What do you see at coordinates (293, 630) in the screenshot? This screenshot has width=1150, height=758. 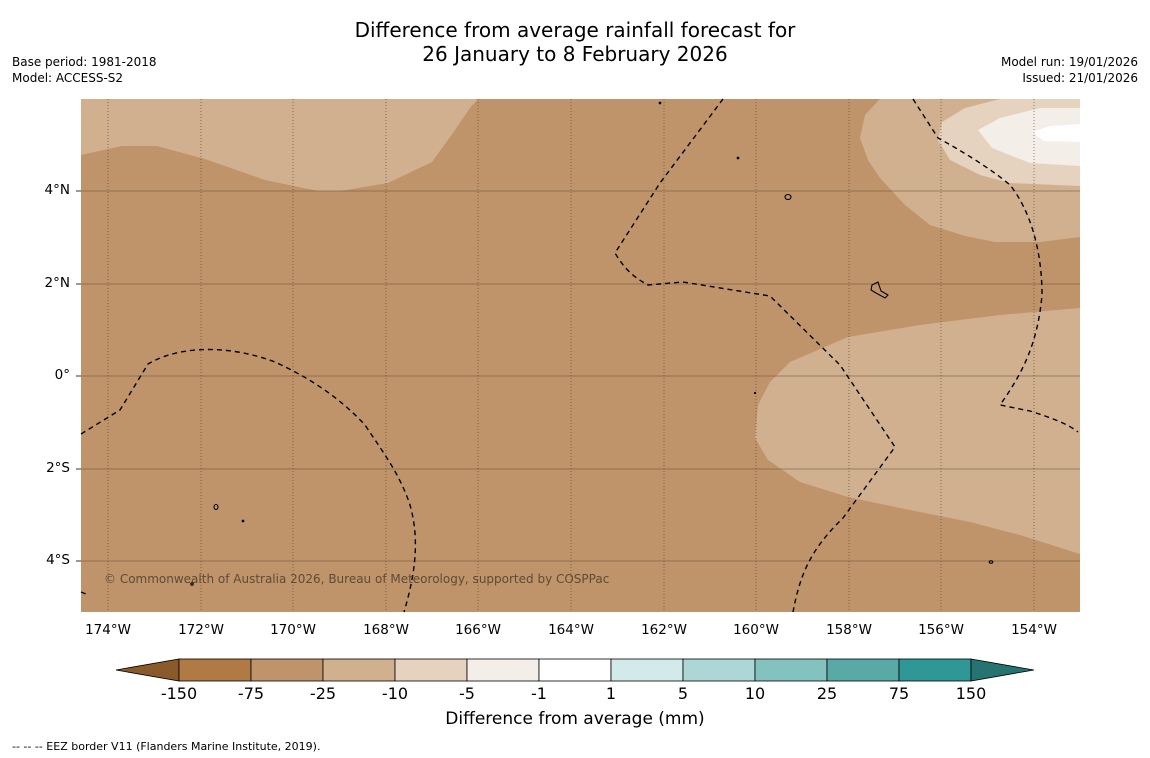 I see `lon-label-170w: 170°W` at bounding box center [293, 630].